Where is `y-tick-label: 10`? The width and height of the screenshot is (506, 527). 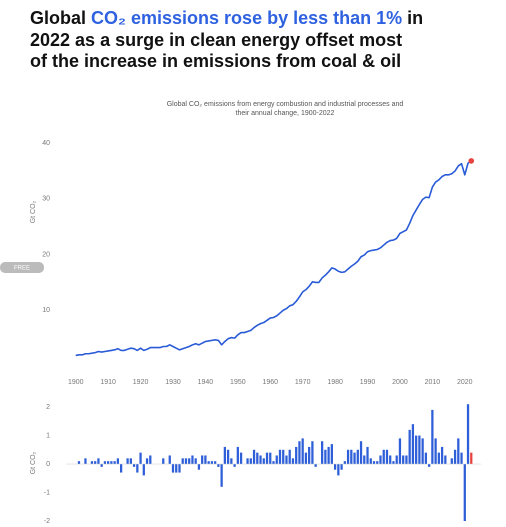 y-tick-label: 10 is located at coordinates (46, 310).